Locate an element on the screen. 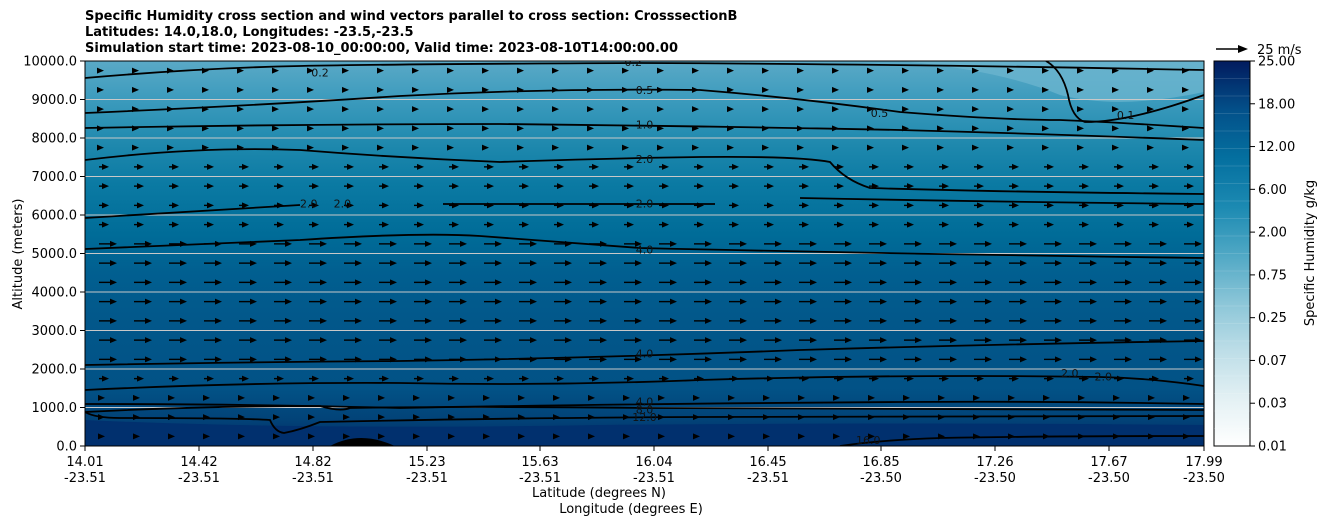 The width and height of the screenshot is (1326, 526). contour-label: 0.1 is located at coordinates (1126, 115).